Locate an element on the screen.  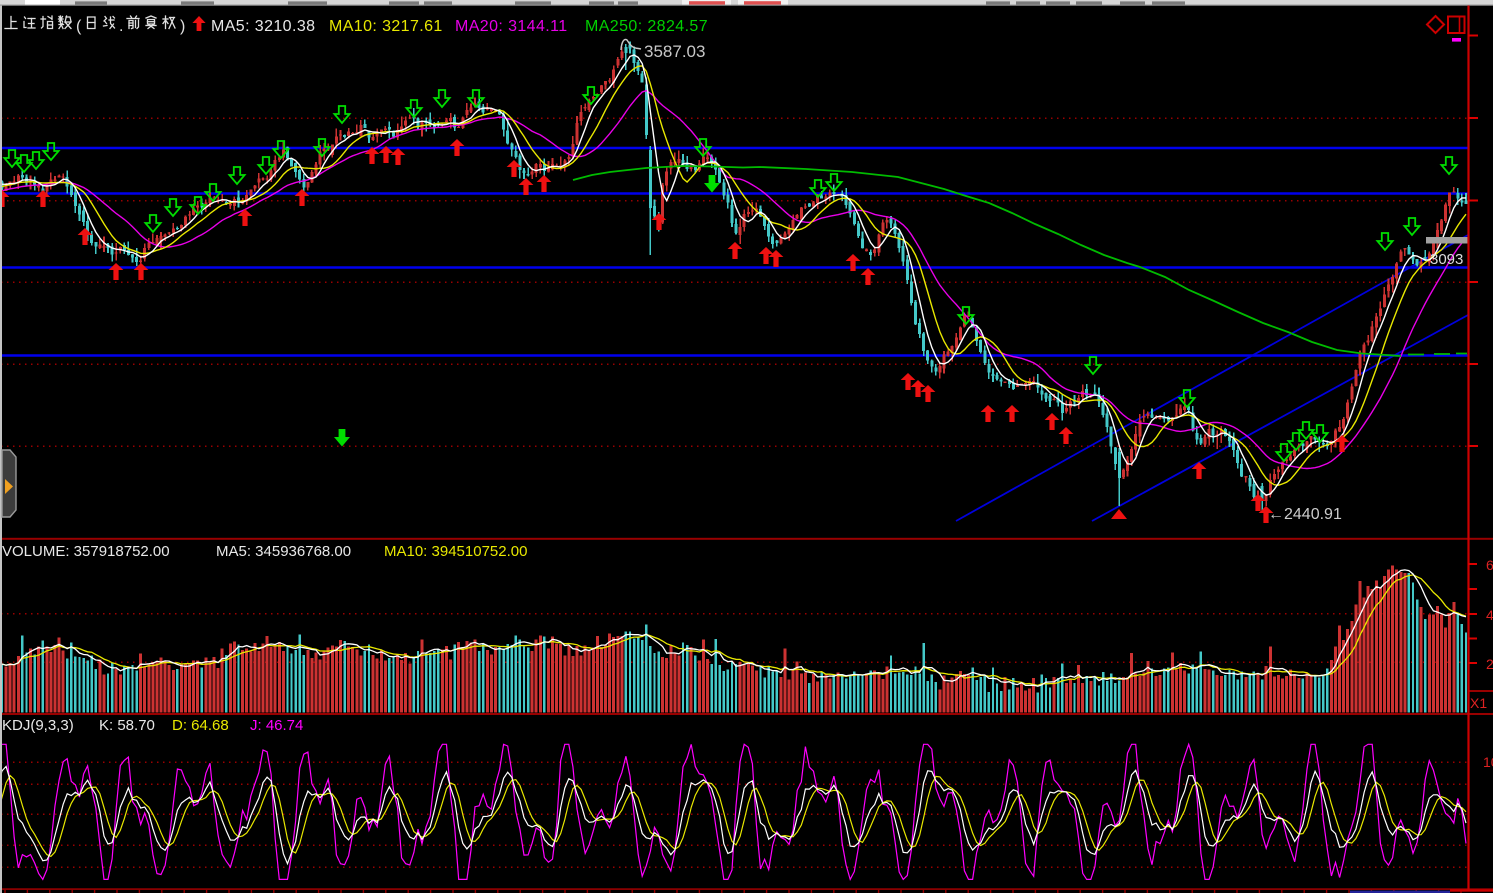
svg-text: 100 is located at coordinates (1488, 762).